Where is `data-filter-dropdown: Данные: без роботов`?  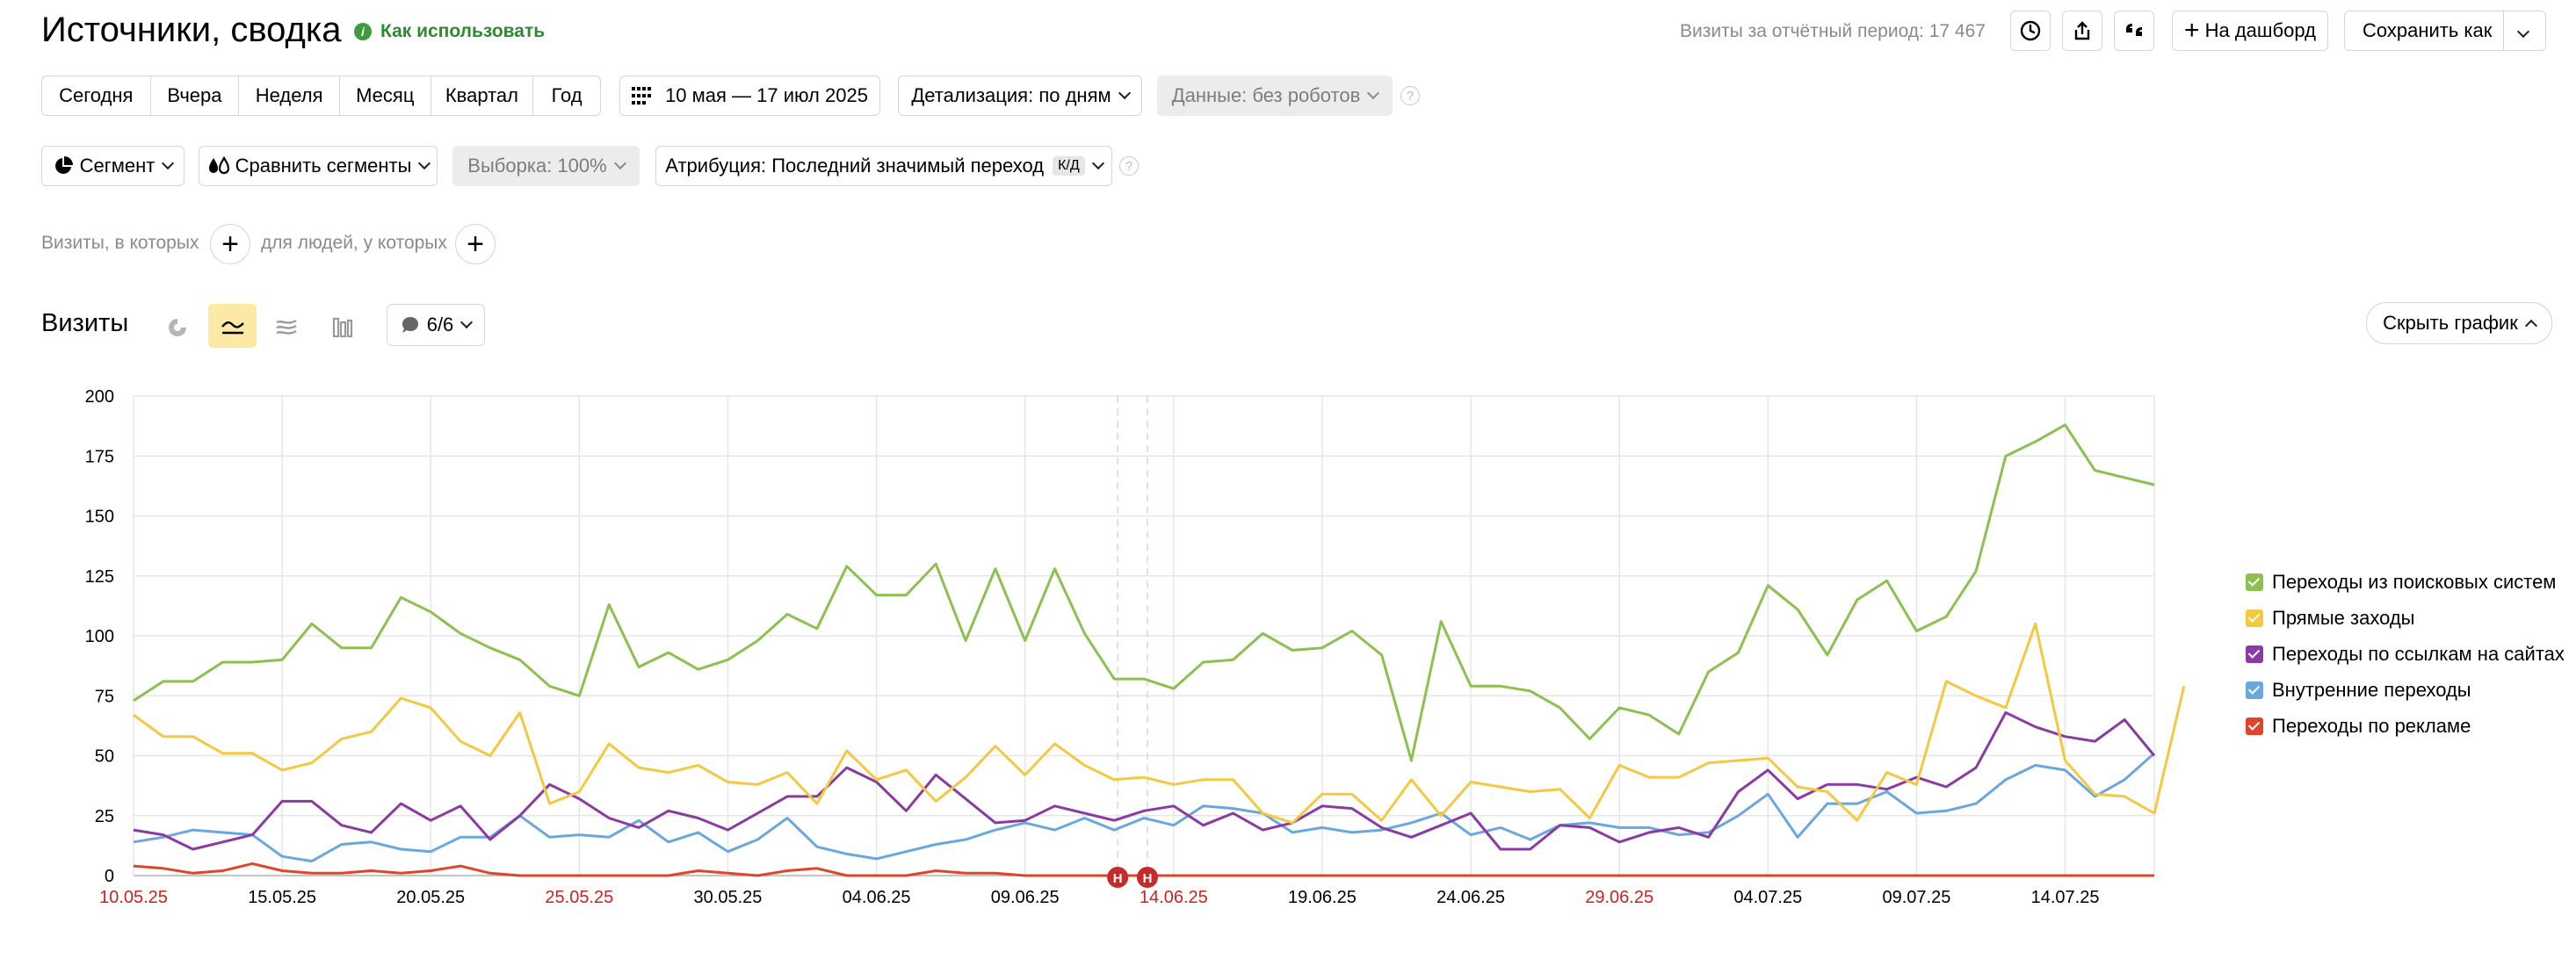 data-filter-dropdown: Данные: без роботов is located at coordinates (1275, 96).